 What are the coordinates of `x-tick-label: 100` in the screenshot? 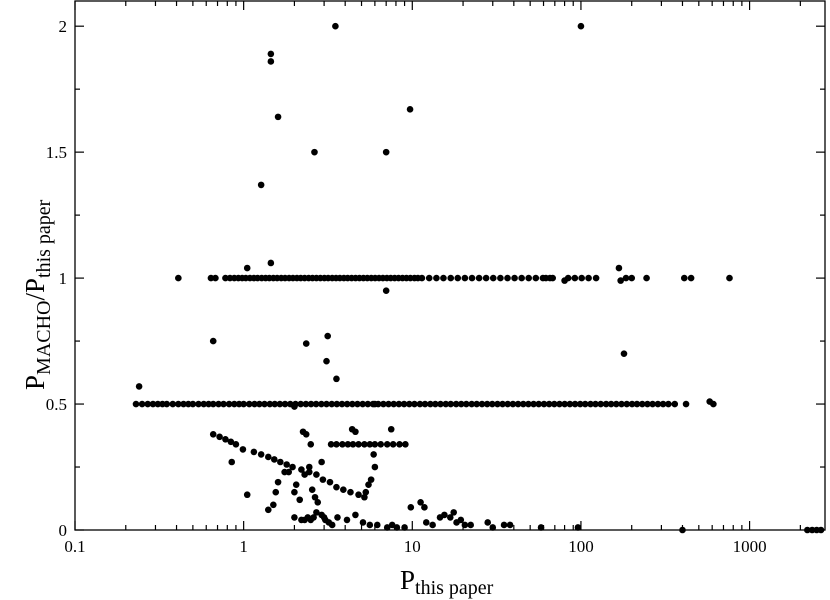 It's located at (581, 546).